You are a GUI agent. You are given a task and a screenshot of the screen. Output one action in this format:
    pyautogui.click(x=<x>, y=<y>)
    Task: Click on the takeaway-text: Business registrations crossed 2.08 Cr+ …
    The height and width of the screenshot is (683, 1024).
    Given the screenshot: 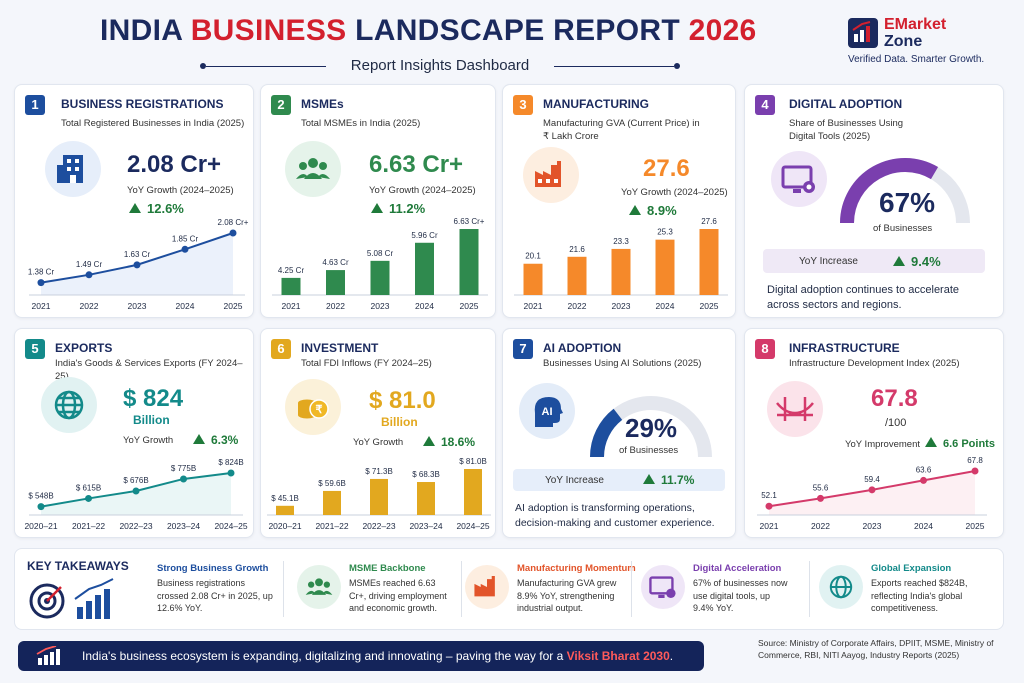 What is the action you would take?
    pyautogui.click(x=215, y=595)
    